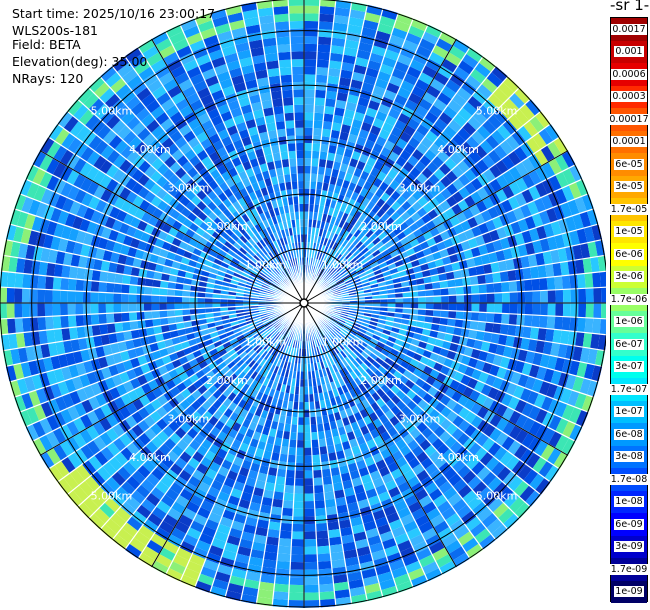 The width and height of the screenshot is (650, 610). I want to click on colorbar-label: 0.00017, so click(629, 119).